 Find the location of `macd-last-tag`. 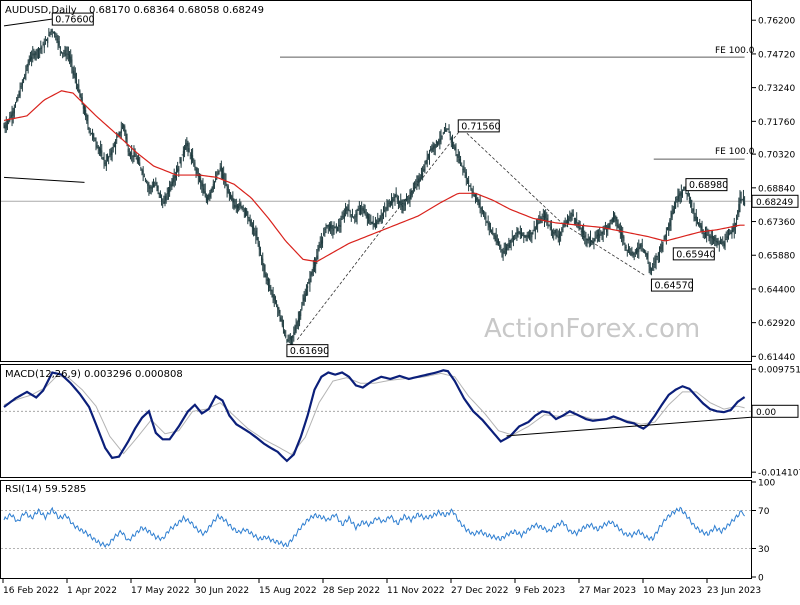

macd-last-tag is located at coordinates (775, 411).